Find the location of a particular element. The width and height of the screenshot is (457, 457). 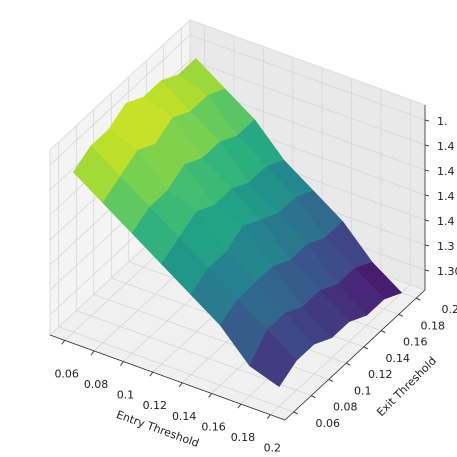

y-tick-label: 0.06 is located at coordinates (328, 423).